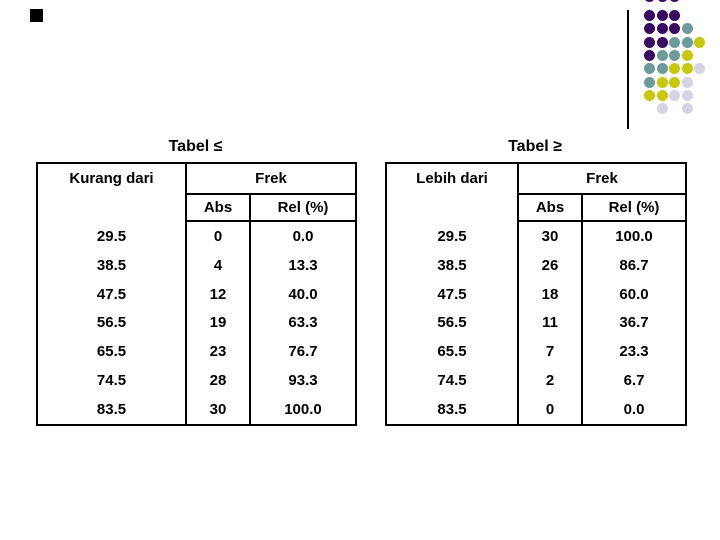 Image resolution: width=720 pixels, height=540 pixels. I want to click on table-row: 56.5 19 63.3, so click(196, 323).